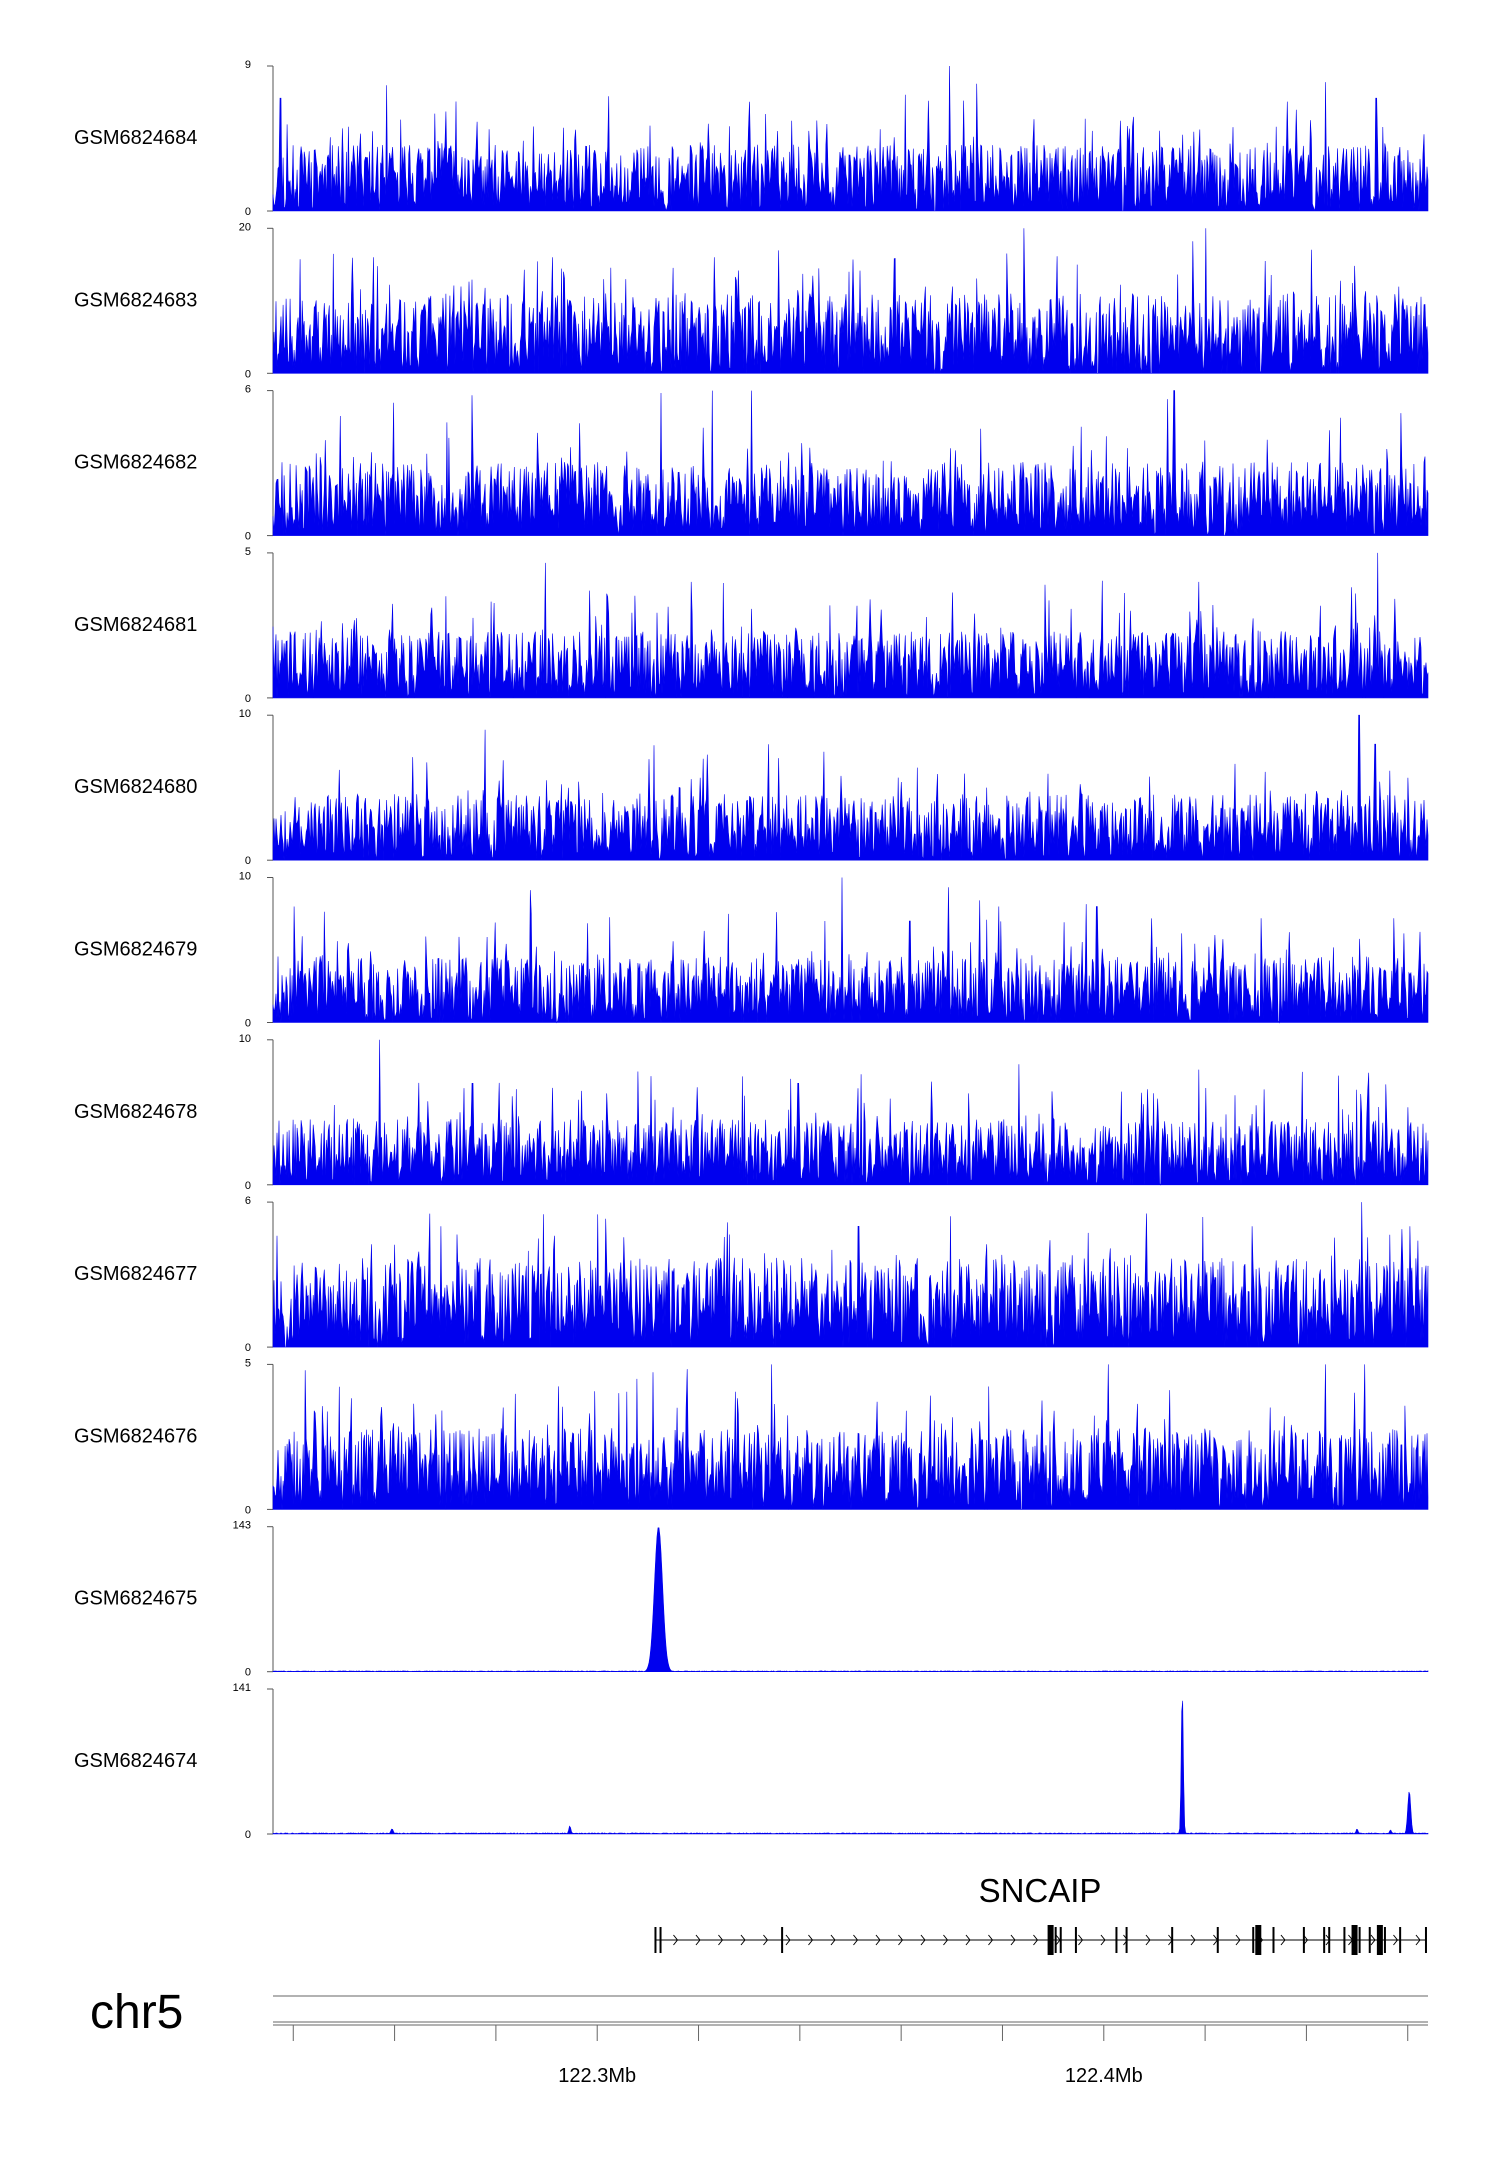  Describe the element at coordinates (135, 787) in the screenshot. I see `track-label: GSM6824680` at that location.